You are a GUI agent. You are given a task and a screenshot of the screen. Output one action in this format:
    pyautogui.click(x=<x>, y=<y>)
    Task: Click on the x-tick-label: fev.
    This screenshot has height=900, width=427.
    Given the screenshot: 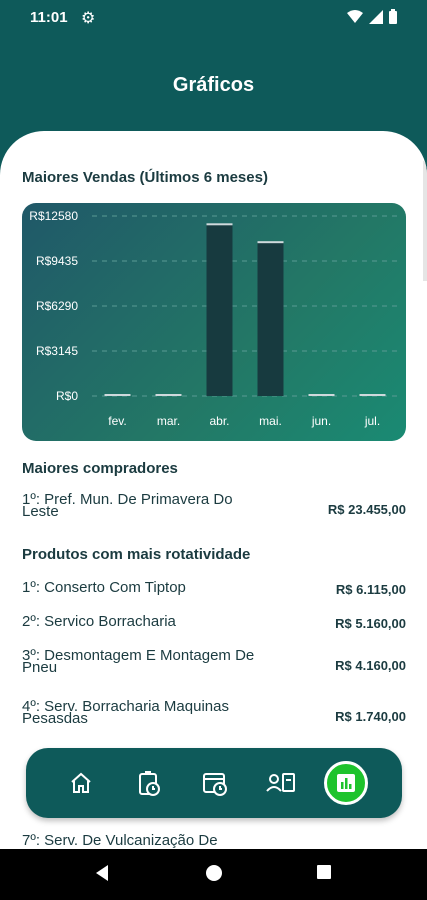 What is the action you would take?
    pyautogui.click(x=117, y=421)
    